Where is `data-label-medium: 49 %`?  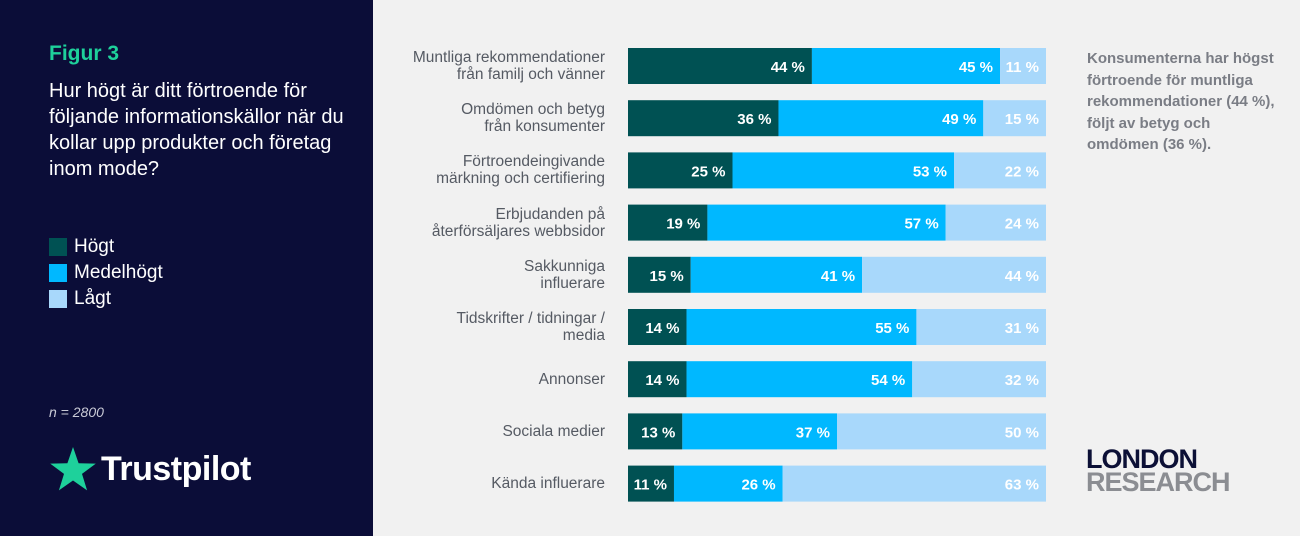
data-label-medium: 49 % is located at coordinates (959, 119).